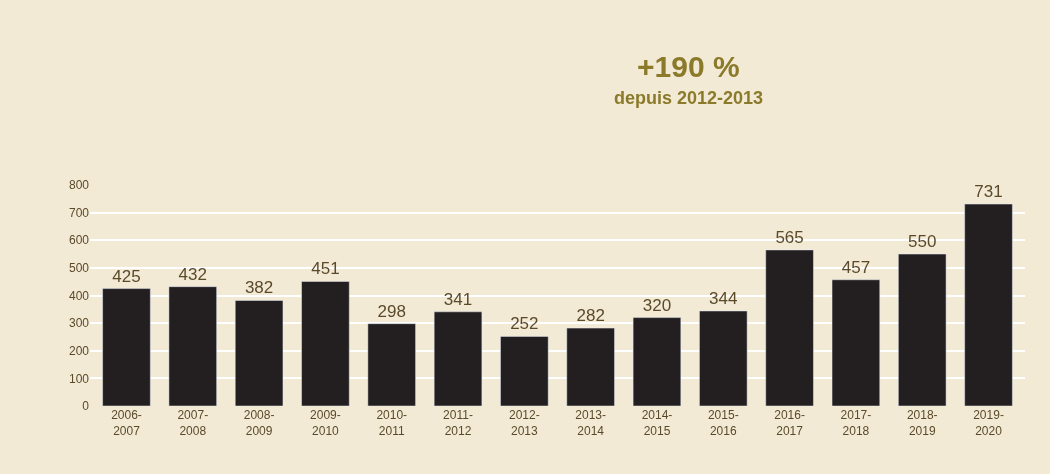 The height and width of the screenshot is (474, 1050). What do you see at coordinates (392, 423) in the screenshot?
I see `x-tick-label: 2010-2011` at bounding box center [392, 423].